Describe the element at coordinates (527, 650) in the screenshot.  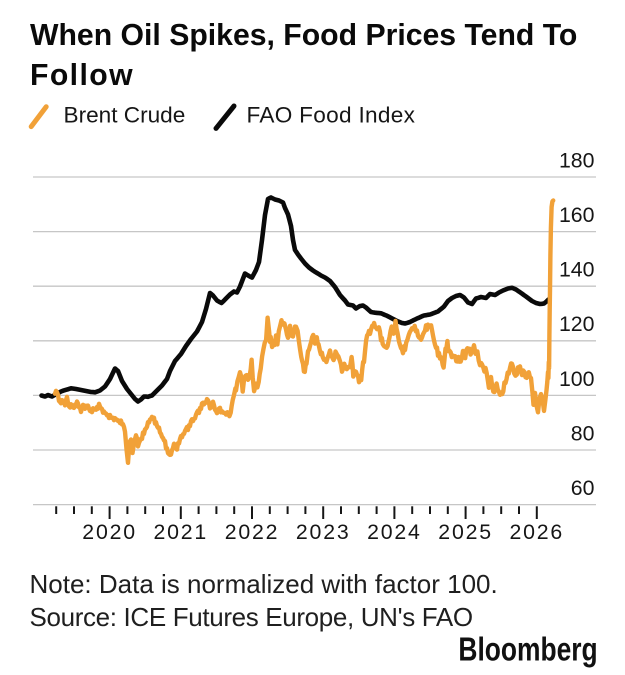
I see `svg-text: Bloomberg` at that location.